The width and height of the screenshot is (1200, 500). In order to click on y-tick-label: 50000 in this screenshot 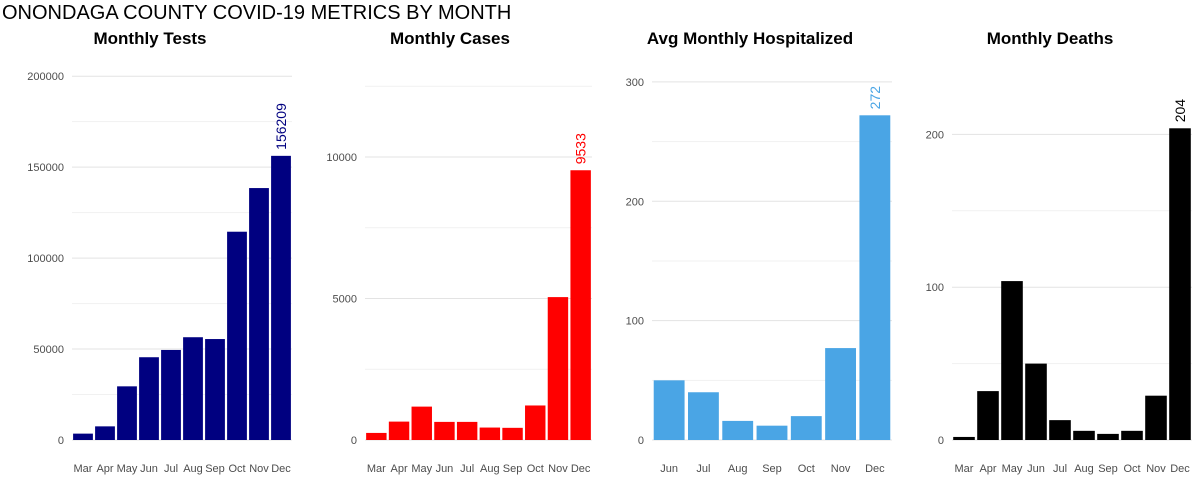, I will do `click(48, 350)`.